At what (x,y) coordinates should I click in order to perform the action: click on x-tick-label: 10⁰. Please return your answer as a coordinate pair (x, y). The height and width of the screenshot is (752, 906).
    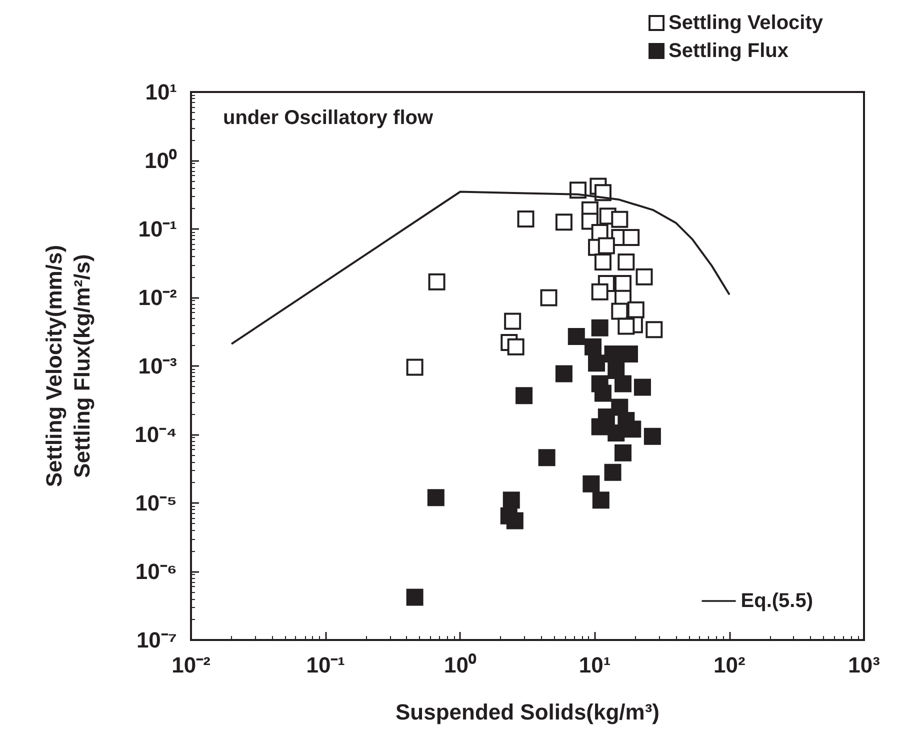
    Looking at the image, I should click on (460, 665).